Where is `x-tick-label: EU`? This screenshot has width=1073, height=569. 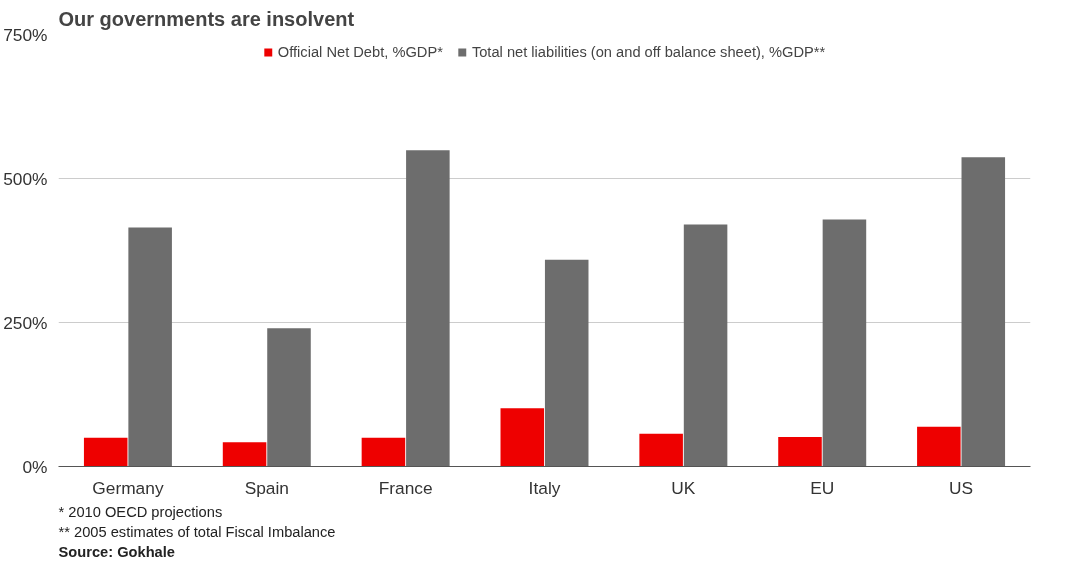
x-tick-label: EU is located at coordinates (822, 487).